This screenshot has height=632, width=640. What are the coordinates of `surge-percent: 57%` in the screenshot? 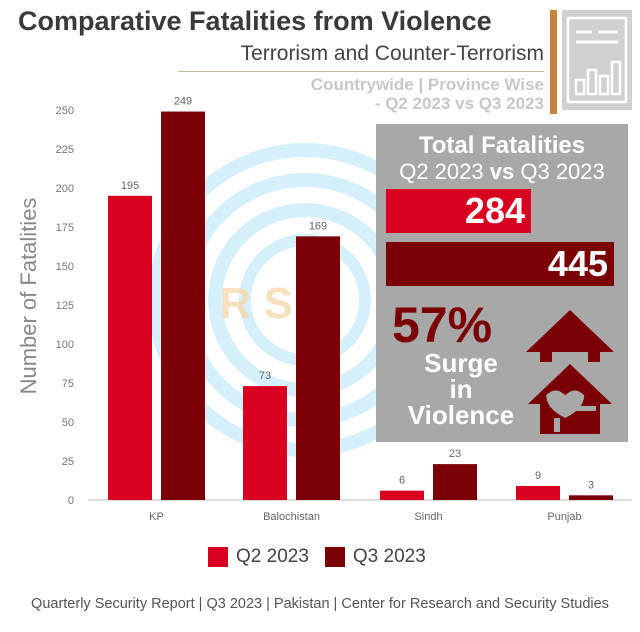 It's located at (442, 325).